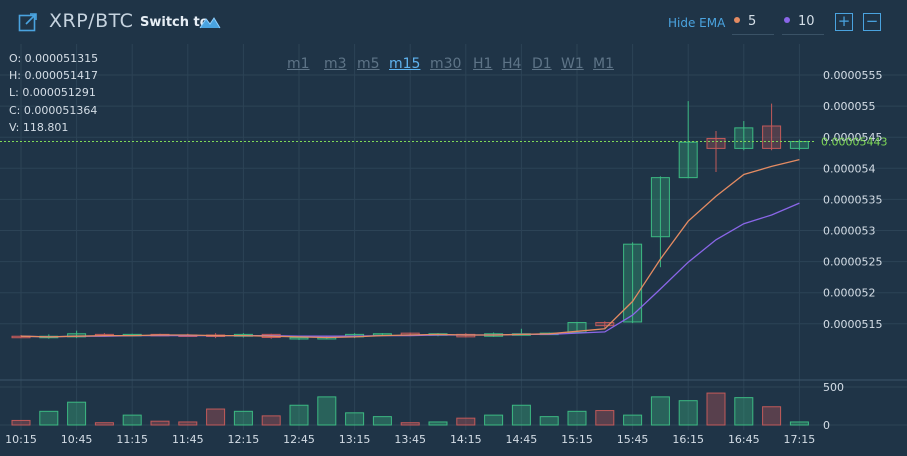 This screenshot has height=456, width=907. Describe the element at coordinates (39, 127) in the screenshot. I see `ohlc-volume: V: 118.801` at that location.